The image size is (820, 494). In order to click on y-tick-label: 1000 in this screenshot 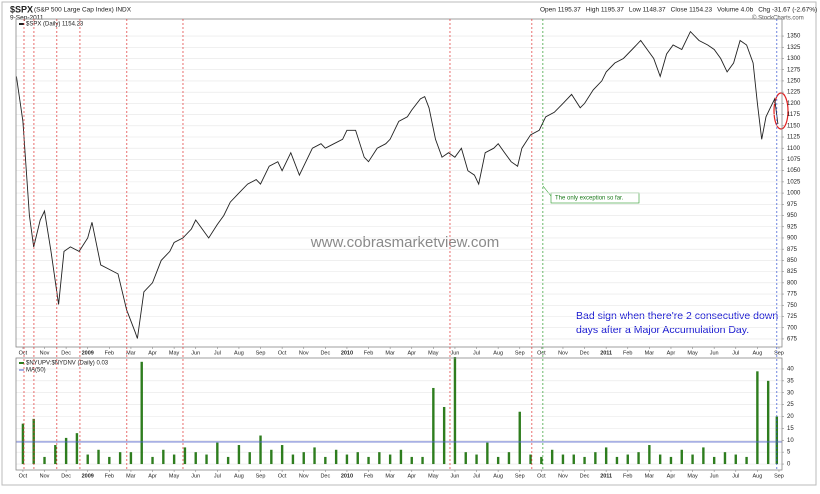, I will do `click(794, 194)`.